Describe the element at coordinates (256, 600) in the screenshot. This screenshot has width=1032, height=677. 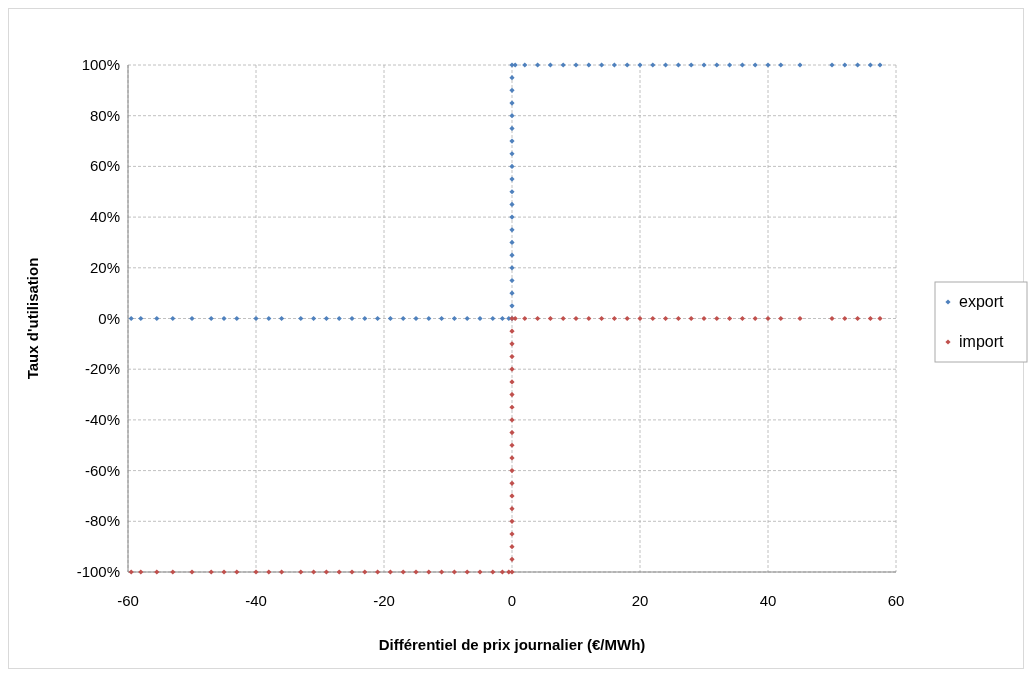
I see `x-tick-label: -40` at that location.